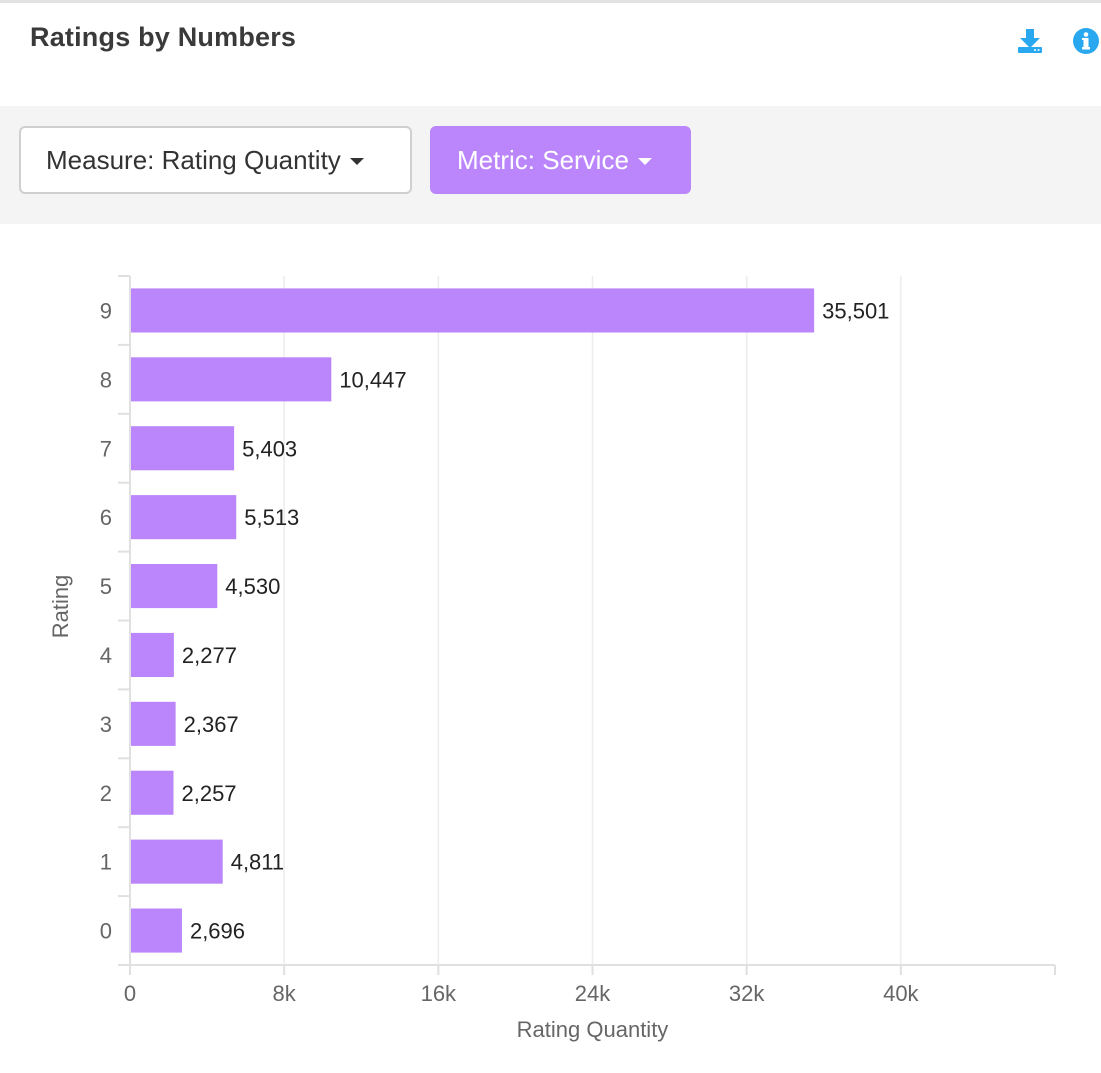 Image resolution: width=1101 pixels, height=1073 pixels. I want to click on y-tick-label: 4, so click(106, 655).